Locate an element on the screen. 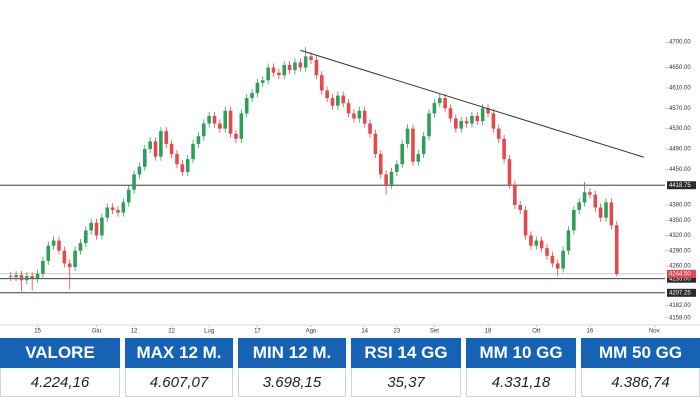 Image resolution: width=700 pixels, height=400 pixels. x-tick-label: 14 is located at coordinates (364, 332).